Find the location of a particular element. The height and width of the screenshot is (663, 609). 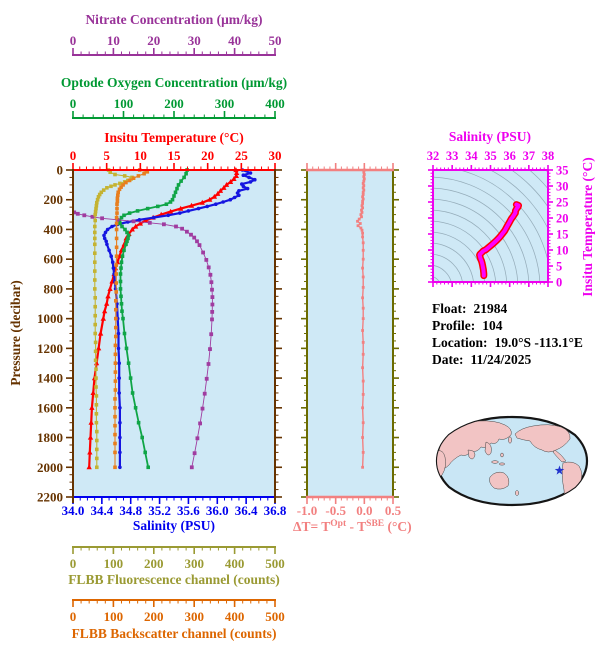

map-new-zealand is located at coordinates (517, 493).